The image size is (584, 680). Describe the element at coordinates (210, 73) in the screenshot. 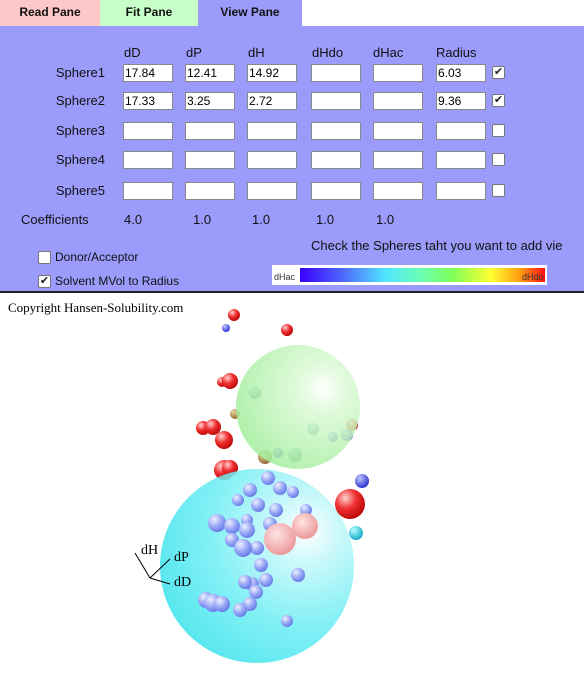

I see `sphere1-dP-field: 12.41` at that location.